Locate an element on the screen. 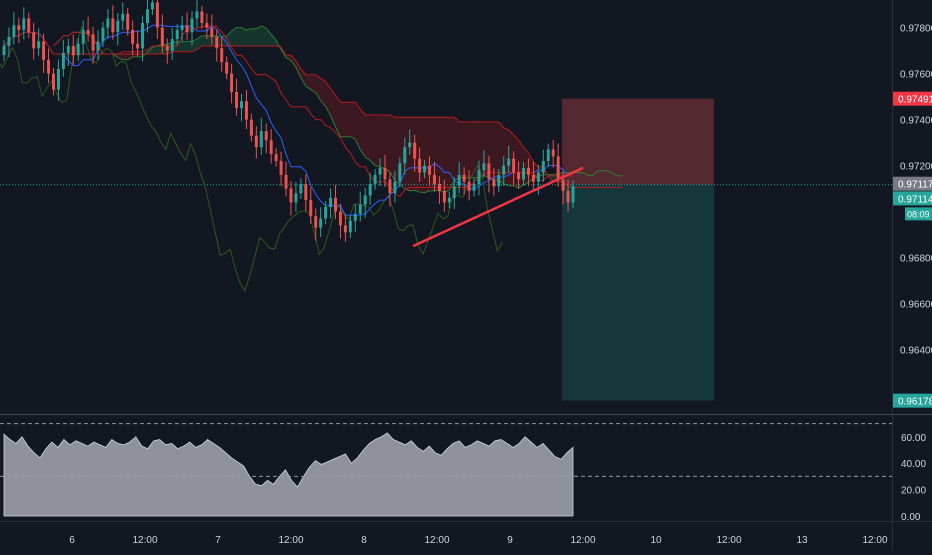 This screenshot has width=932, height=555. trendline is located at coordinates (498, 207).